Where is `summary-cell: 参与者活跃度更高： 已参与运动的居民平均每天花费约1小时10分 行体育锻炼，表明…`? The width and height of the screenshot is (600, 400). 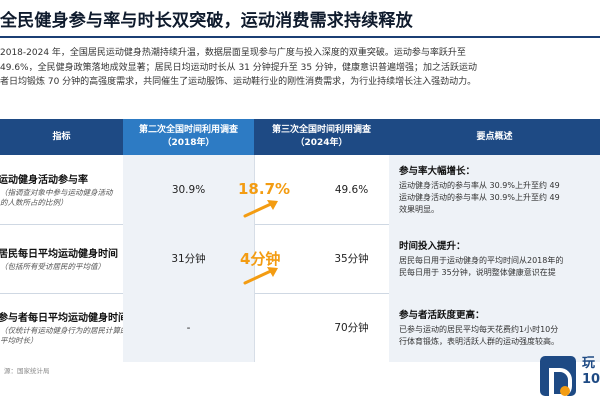 summary-cell: 参与者活跃度更高： 已参与运动的居民平均每天花费约1小时10分 行体育锻炼，表明… is located at coordinates (494, 327).